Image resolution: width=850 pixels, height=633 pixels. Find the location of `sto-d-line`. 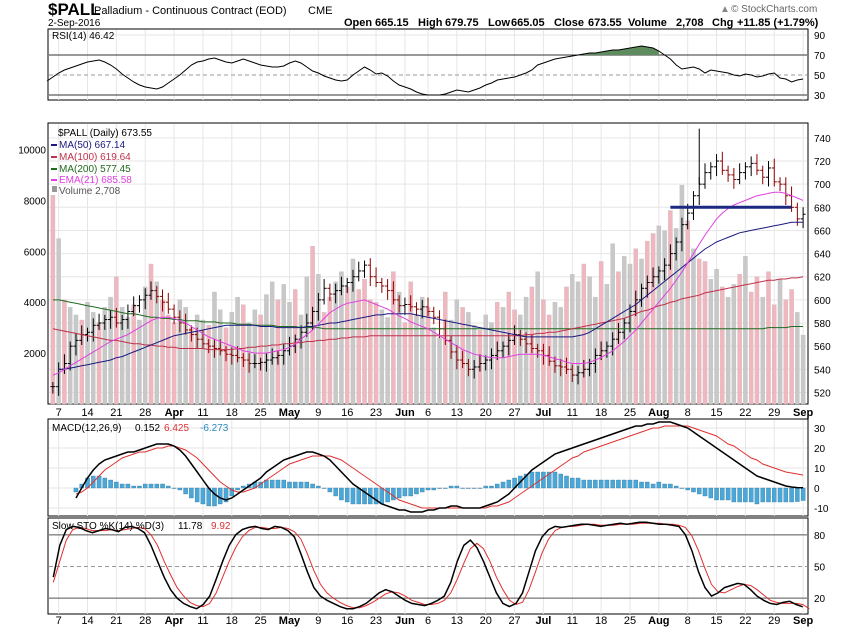

sto-d-line is located at coordinates (431, 566).